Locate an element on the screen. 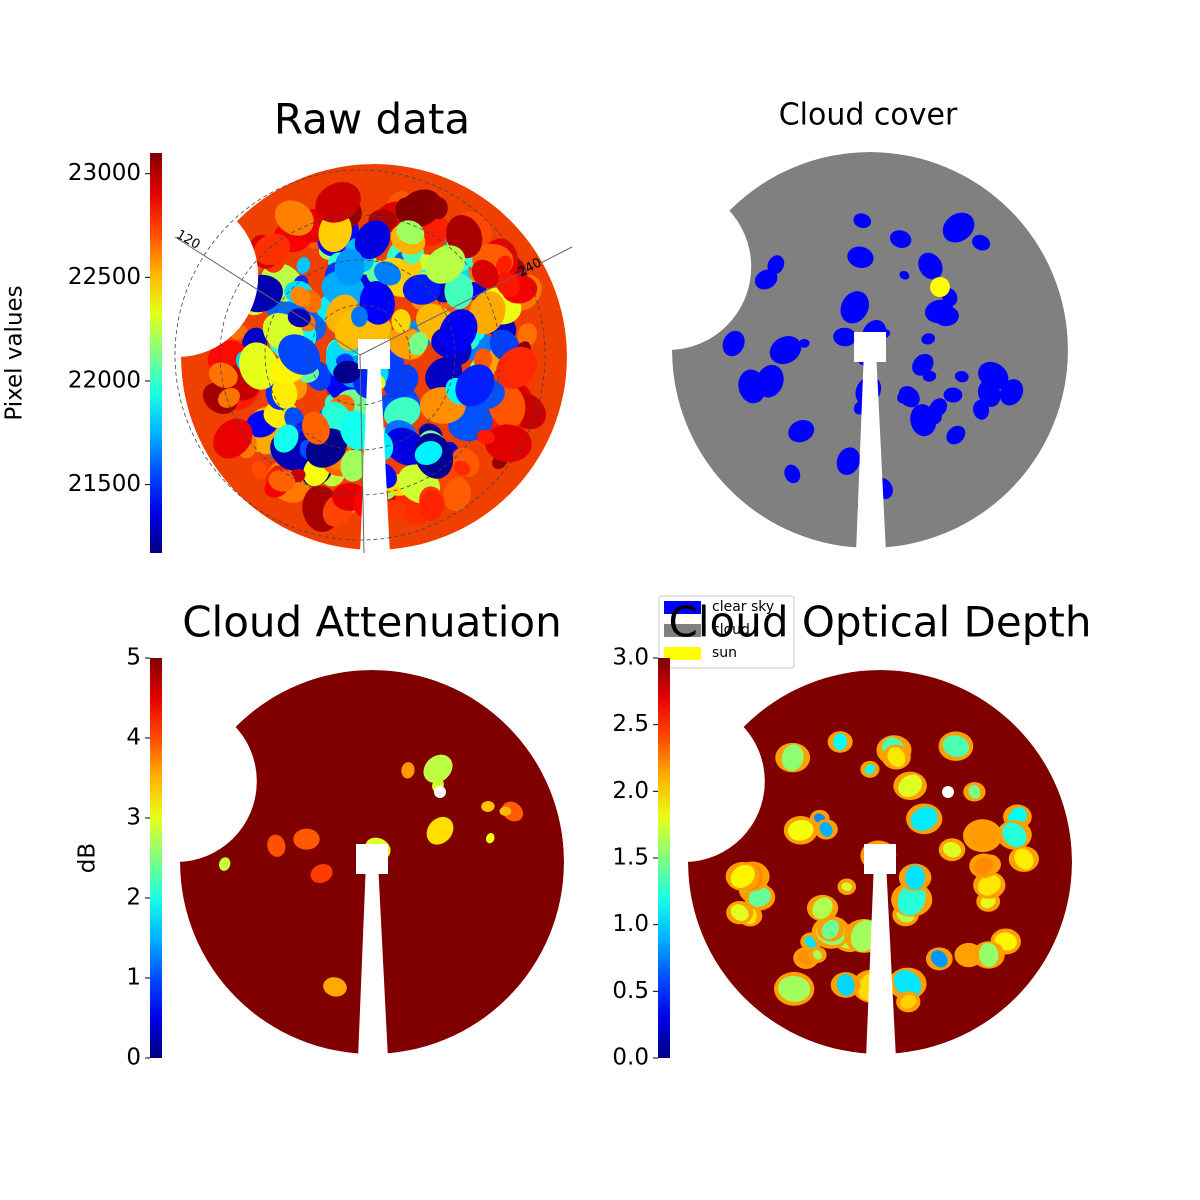  panel-title: Cloud Optical Depth is located at coordinates (880, 622).